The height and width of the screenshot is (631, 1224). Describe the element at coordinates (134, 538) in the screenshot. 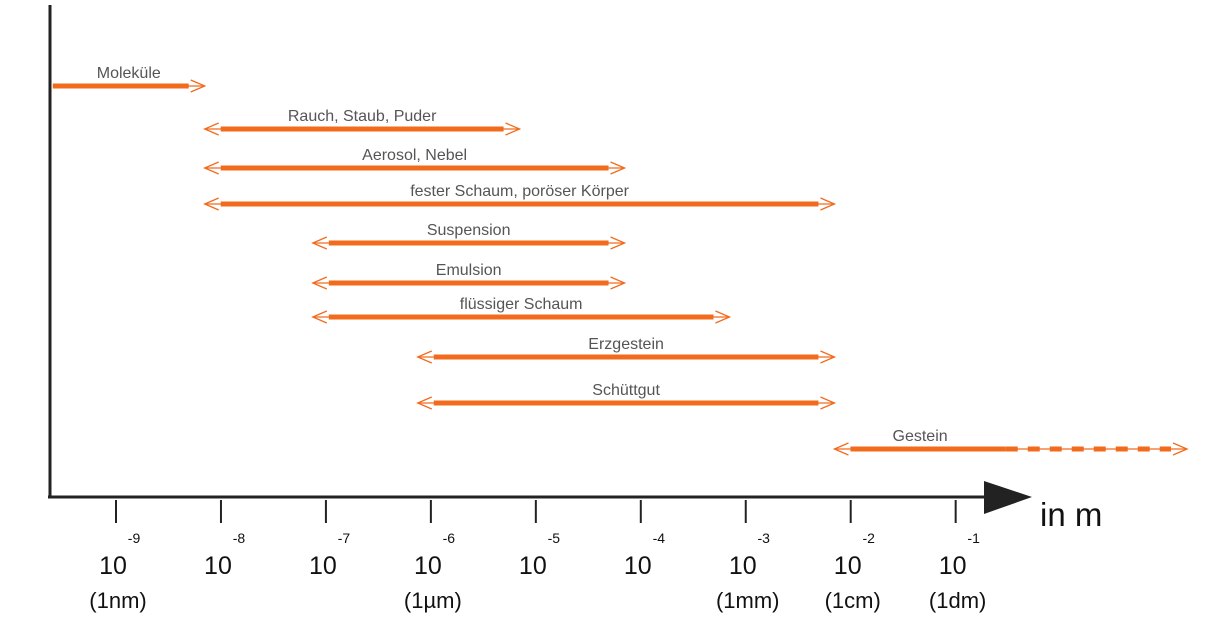

I see `x-tick-exponent: -9` at that location.